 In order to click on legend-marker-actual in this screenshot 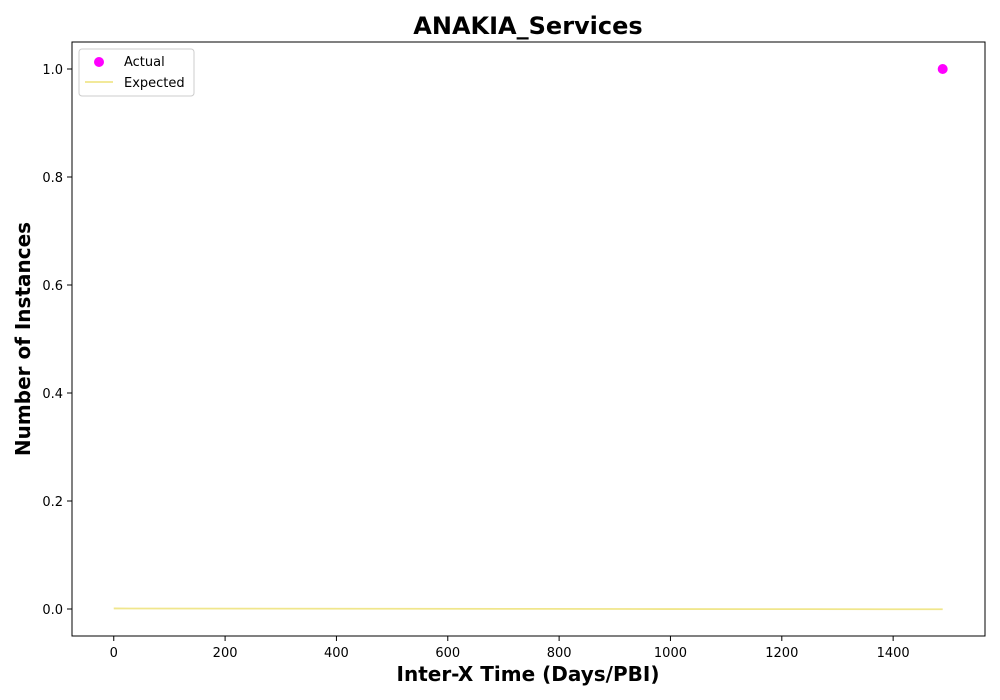, I will do `click(99, 62)`.